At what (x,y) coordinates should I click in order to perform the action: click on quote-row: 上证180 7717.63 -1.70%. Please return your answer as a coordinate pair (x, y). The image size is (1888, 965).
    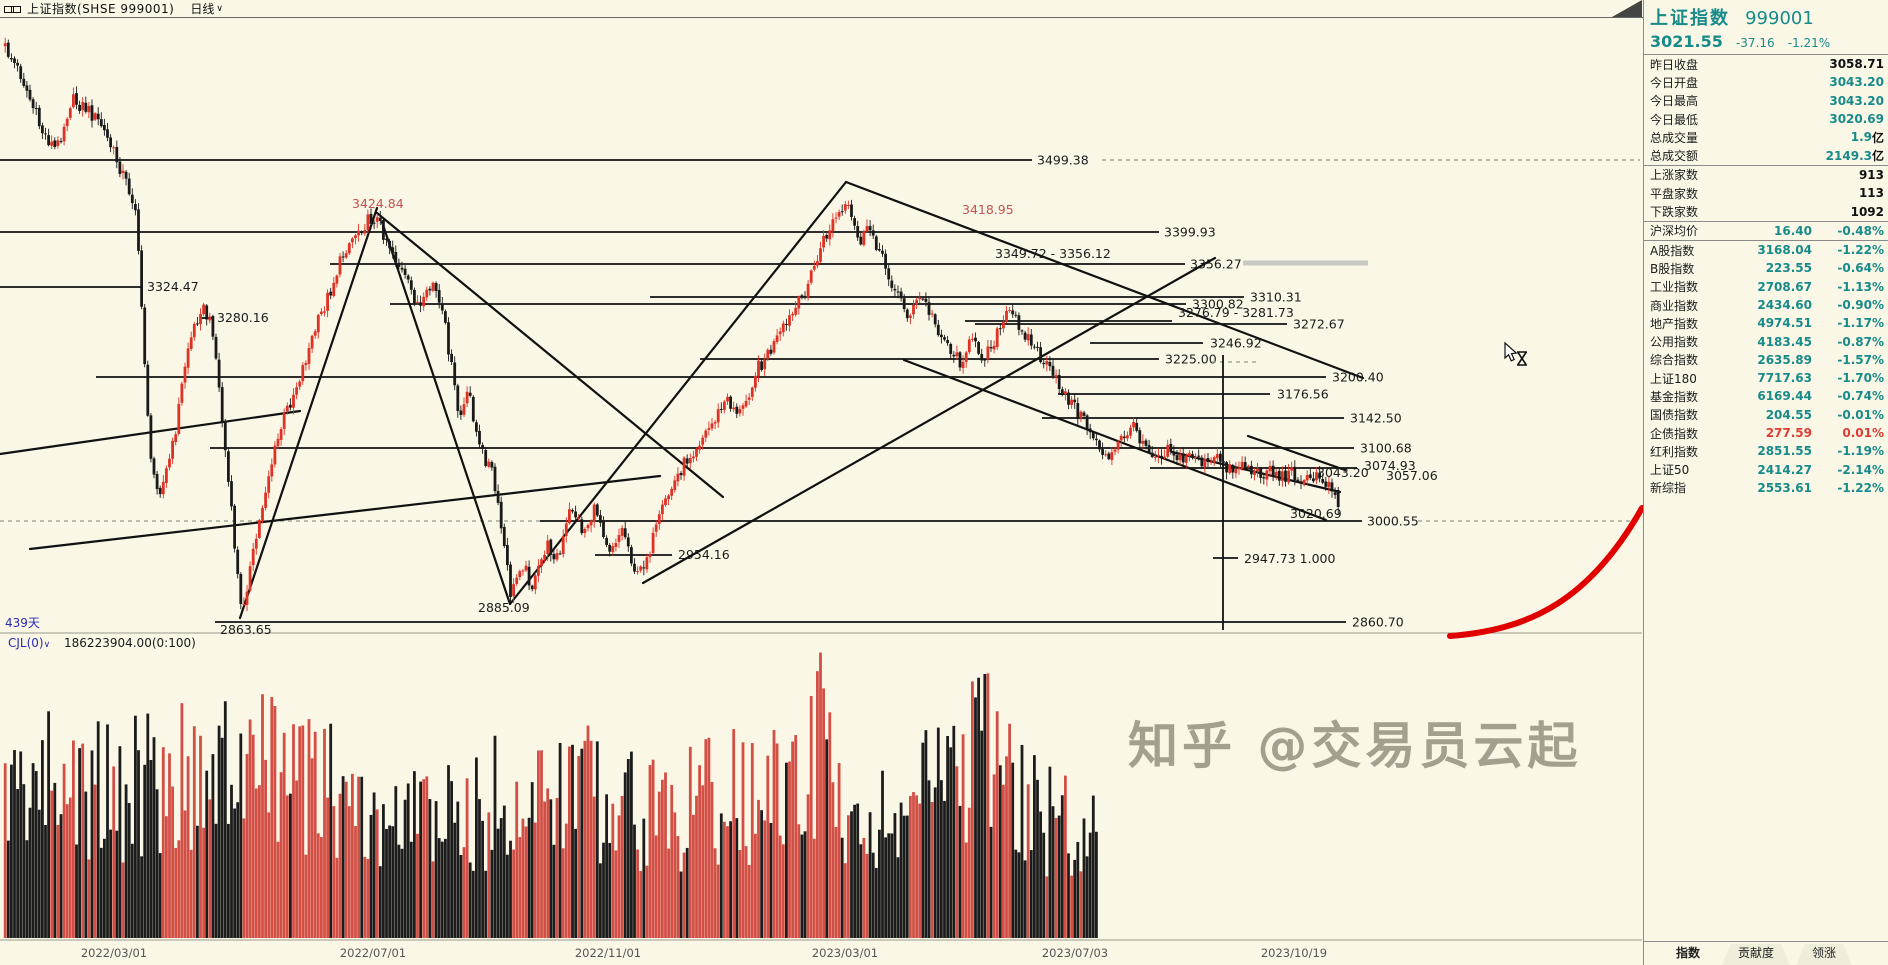
    Looking at the image, I should click on (1766, 378).